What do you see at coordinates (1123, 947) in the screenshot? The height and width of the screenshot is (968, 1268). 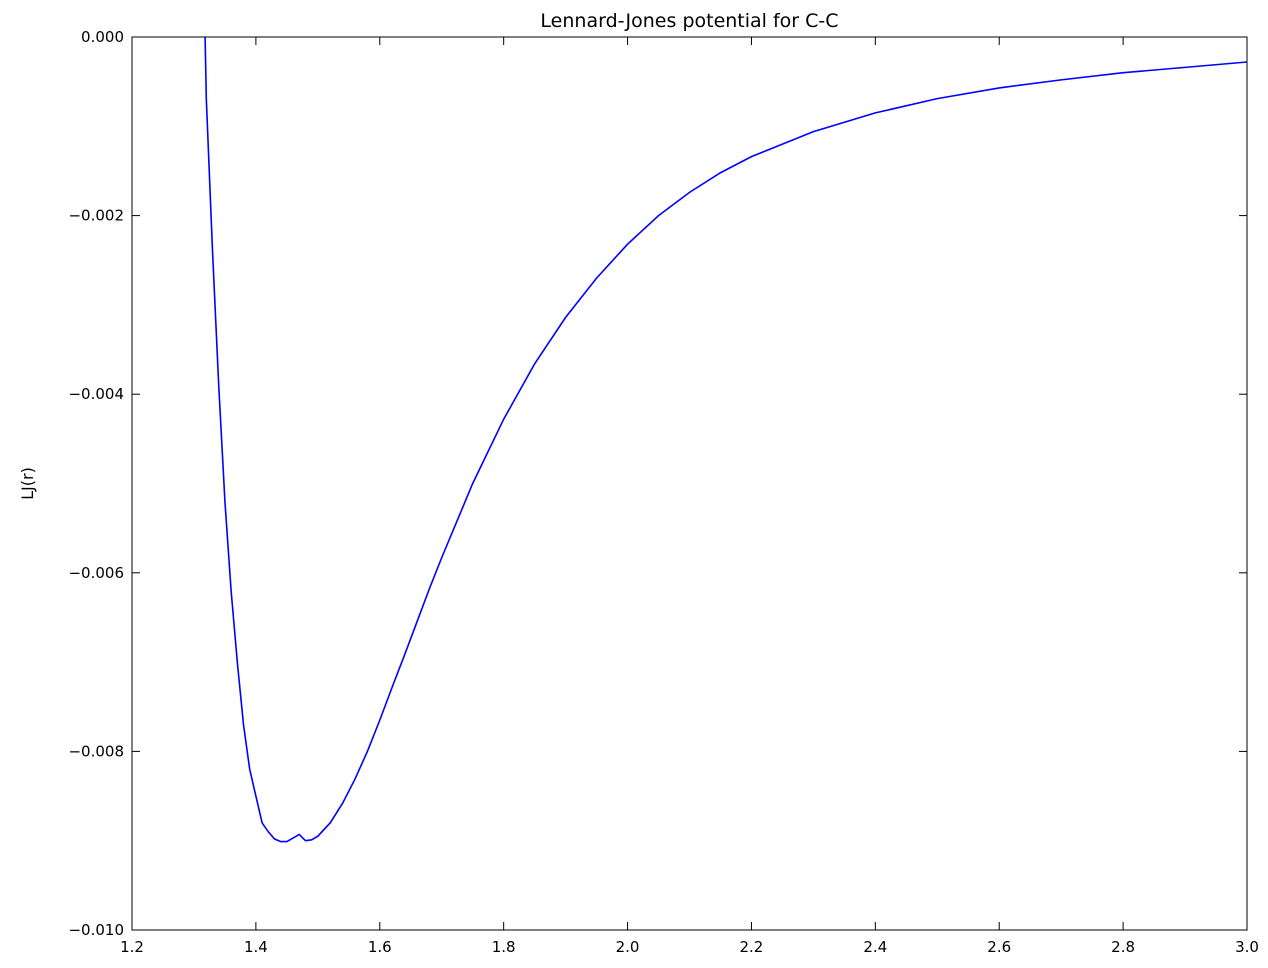 I see `x-tick-label-8: 2.8` at bounding box center [1123, 947].